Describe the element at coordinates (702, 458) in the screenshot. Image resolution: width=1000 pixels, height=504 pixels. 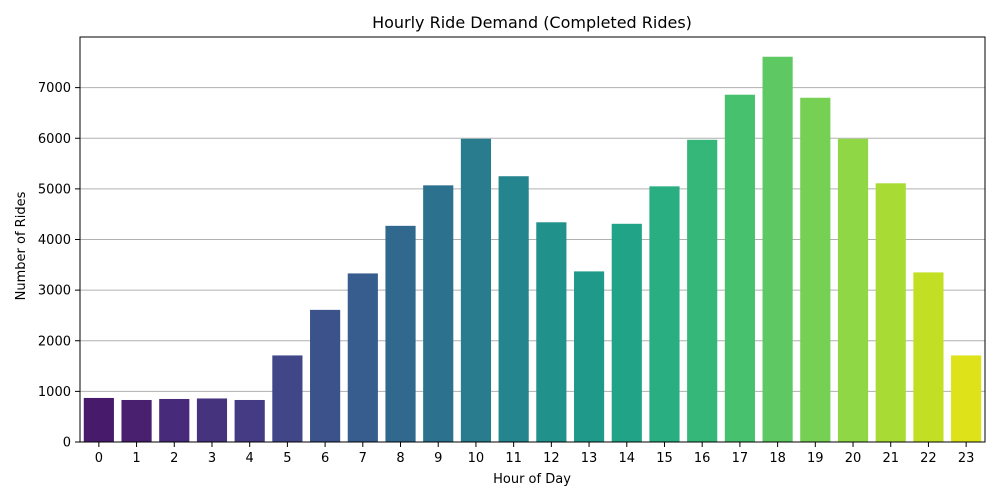
I see `x-tick-label: 16` at that location.